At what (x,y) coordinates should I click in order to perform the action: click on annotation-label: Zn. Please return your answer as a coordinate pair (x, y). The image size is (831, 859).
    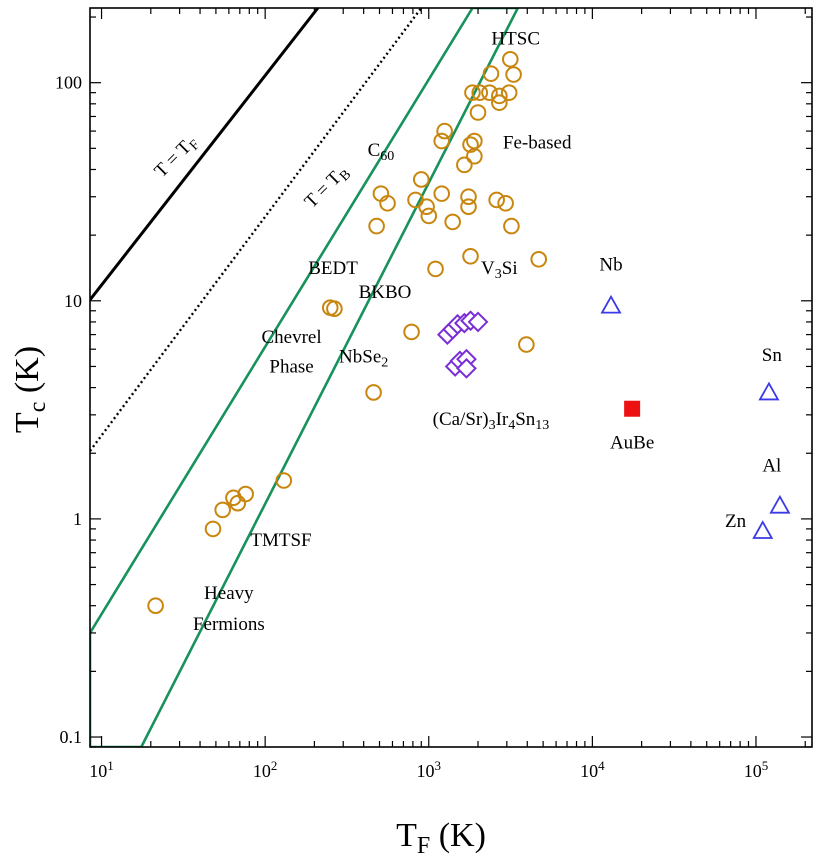
    Looking at the image, I should click on (736, 521).